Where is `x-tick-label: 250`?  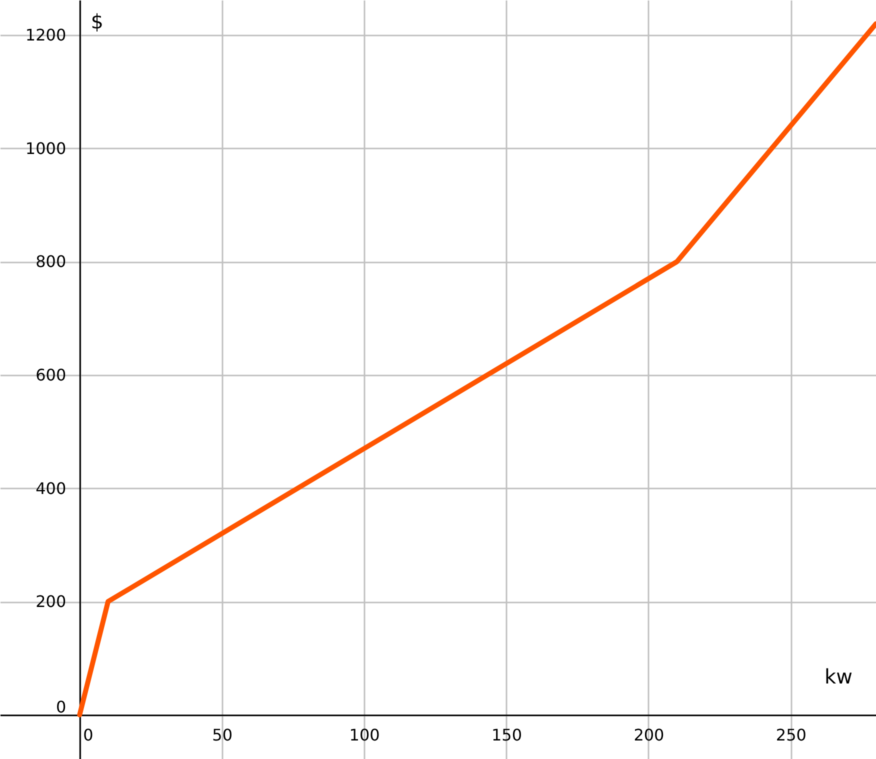 x-tick-label: 250 is located at coordinates (791, 734).